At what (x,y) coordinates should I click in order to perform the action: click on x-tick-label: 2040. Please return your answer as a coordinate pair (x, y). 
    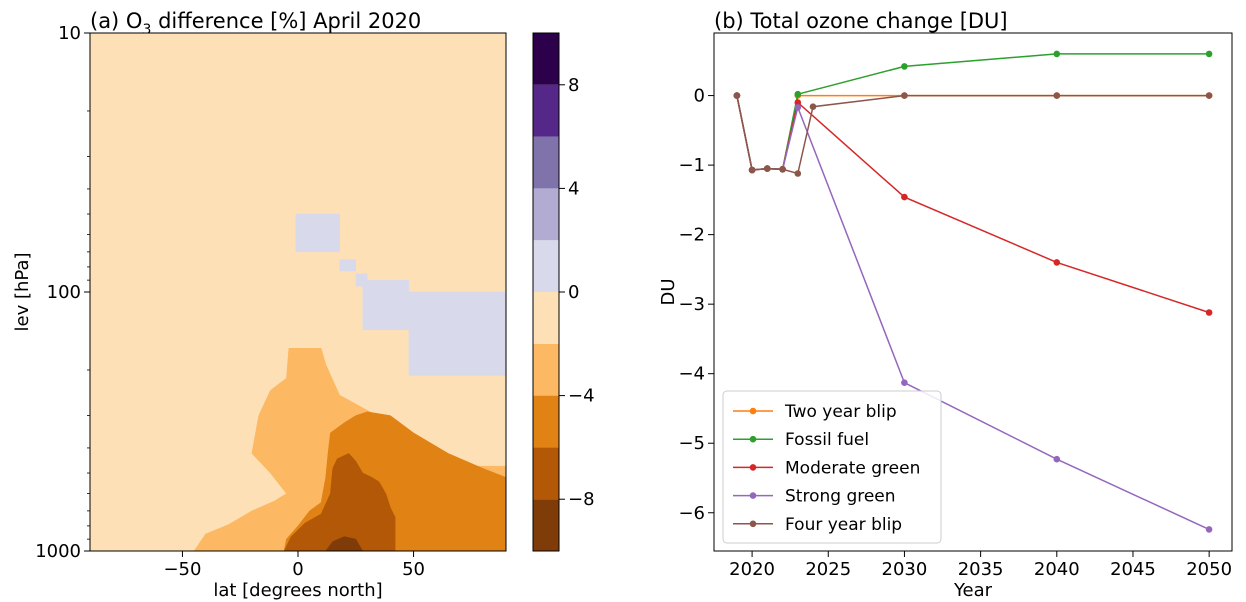
    Looking at the image, I should click on (1057, 569).